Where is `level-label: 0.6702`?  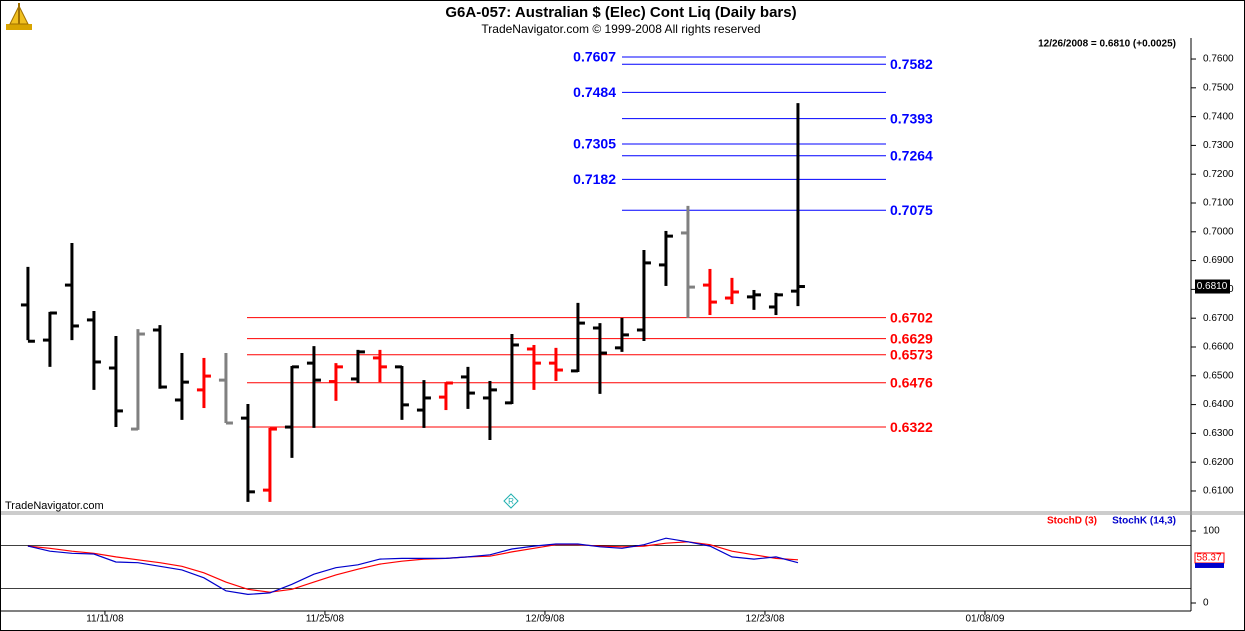
level-label: 0.6702 is located at coordinates (911, 317).